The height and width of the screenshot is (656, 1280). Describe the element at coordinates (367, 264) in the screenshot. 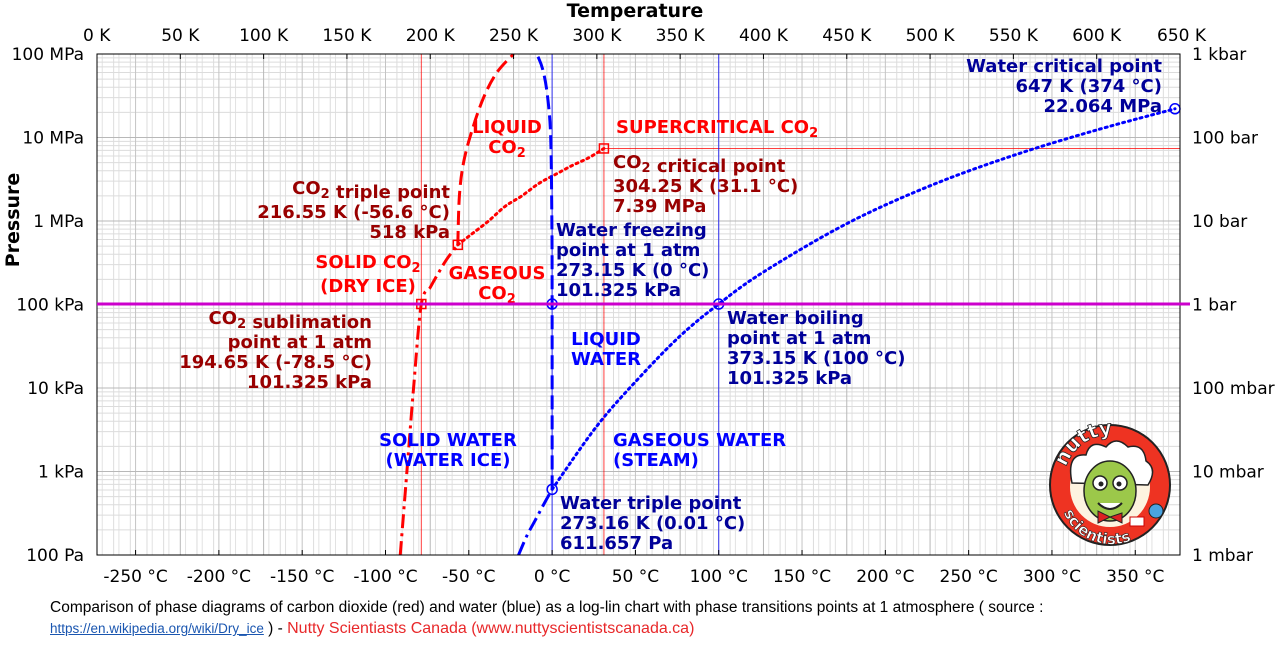

I see `annotation-line: SOLID CO2` at that location.